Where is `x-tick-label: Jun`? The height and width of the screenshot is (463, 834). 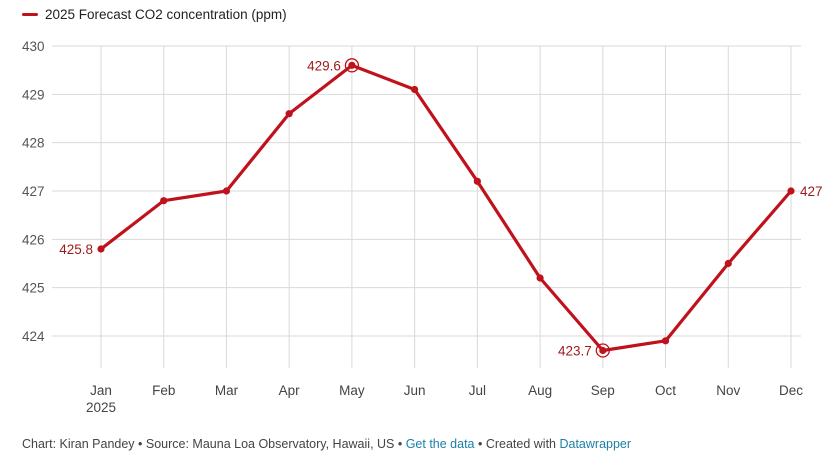
x-tick-label: Jun is located at coordinates (415, 390).